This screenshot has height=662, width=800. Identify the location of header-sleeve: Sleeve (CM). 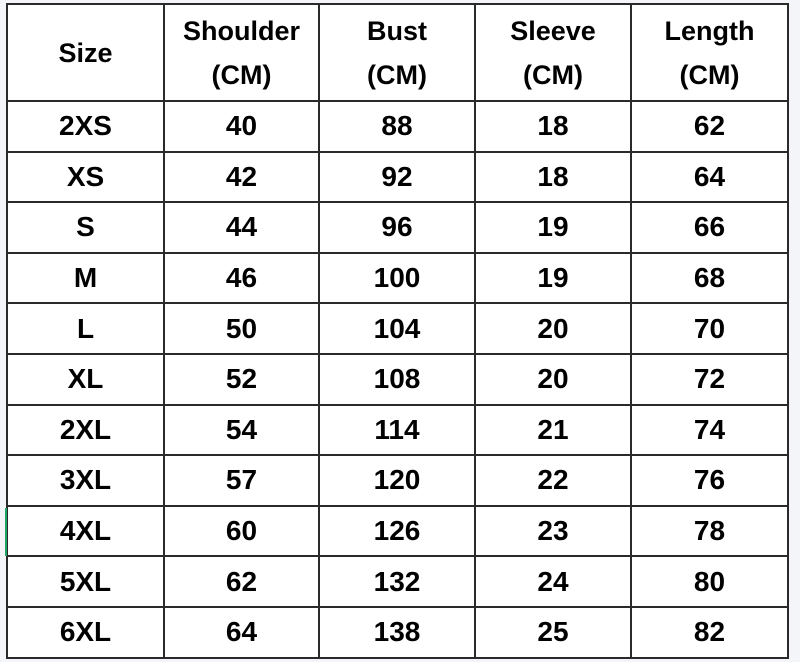
(553, 52).